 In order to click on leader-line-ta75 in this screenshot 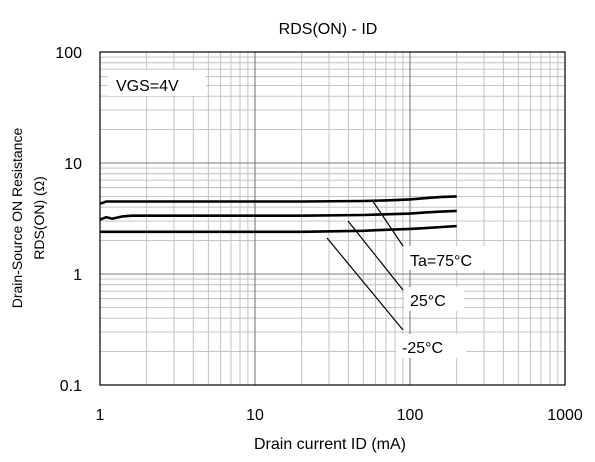, I will do `click(387, 223)`.